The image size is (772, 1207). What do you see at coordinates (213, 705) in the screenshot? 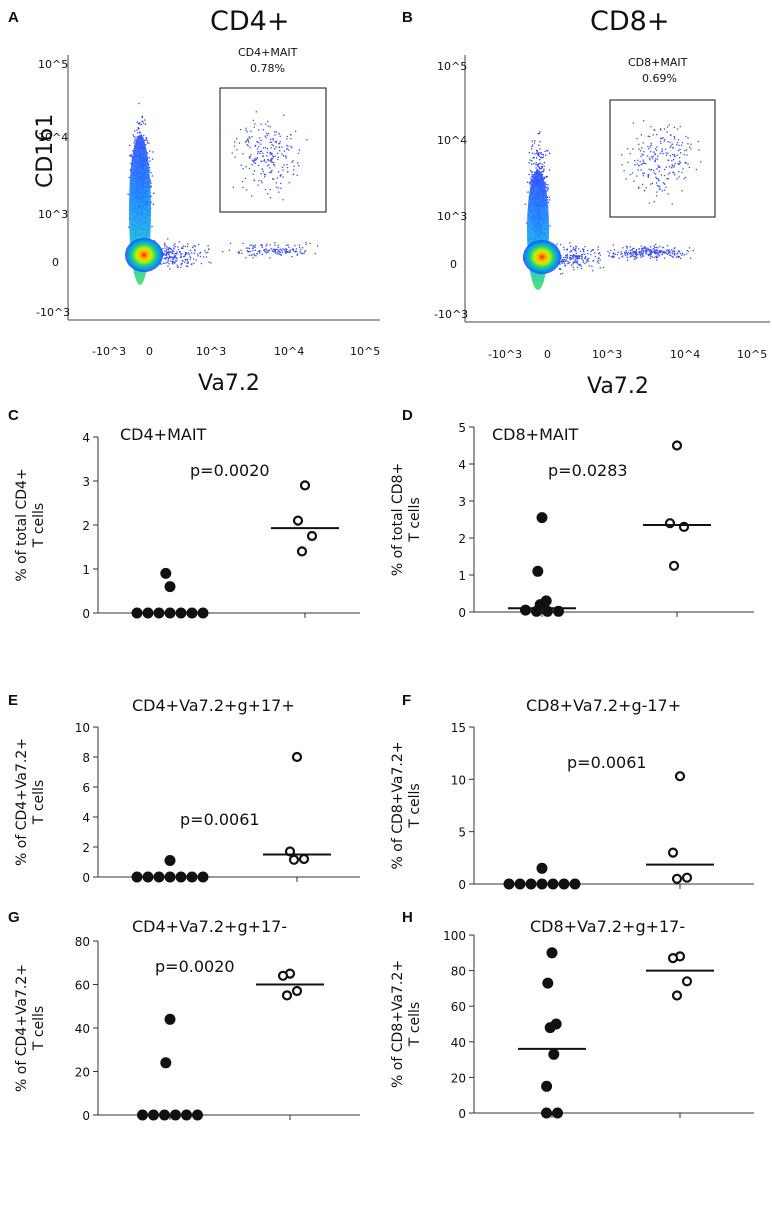
I see `panel-title: CD4+Va7.2+g+17+` at bounding box center [213, 705].